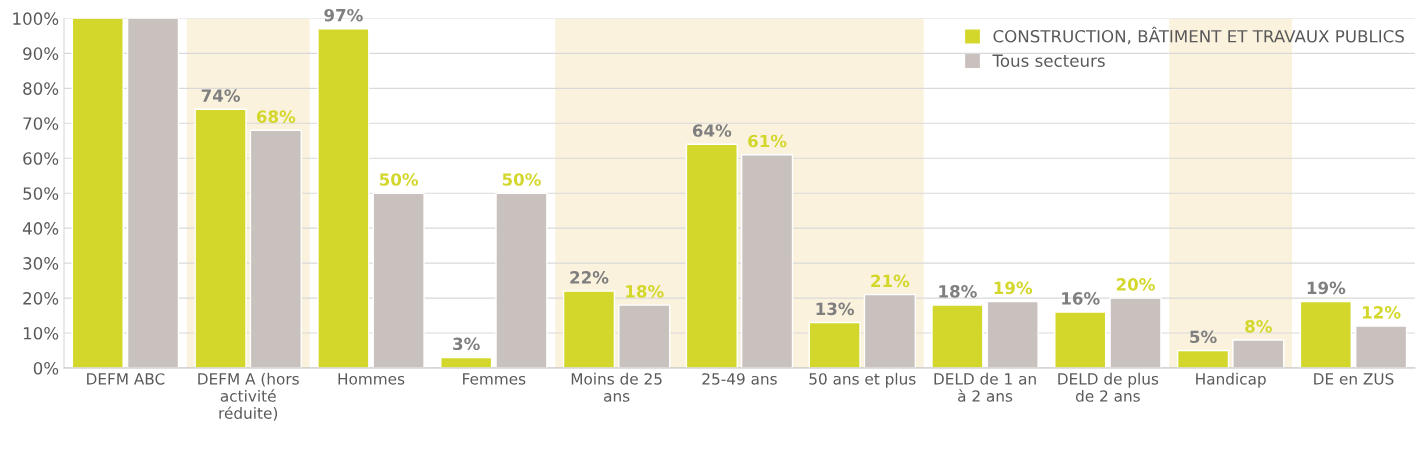  What do you see at coordinates (41, 333) in the screenshot?
I see `y-tick-label: 10%` at bounding box center [41, 333].